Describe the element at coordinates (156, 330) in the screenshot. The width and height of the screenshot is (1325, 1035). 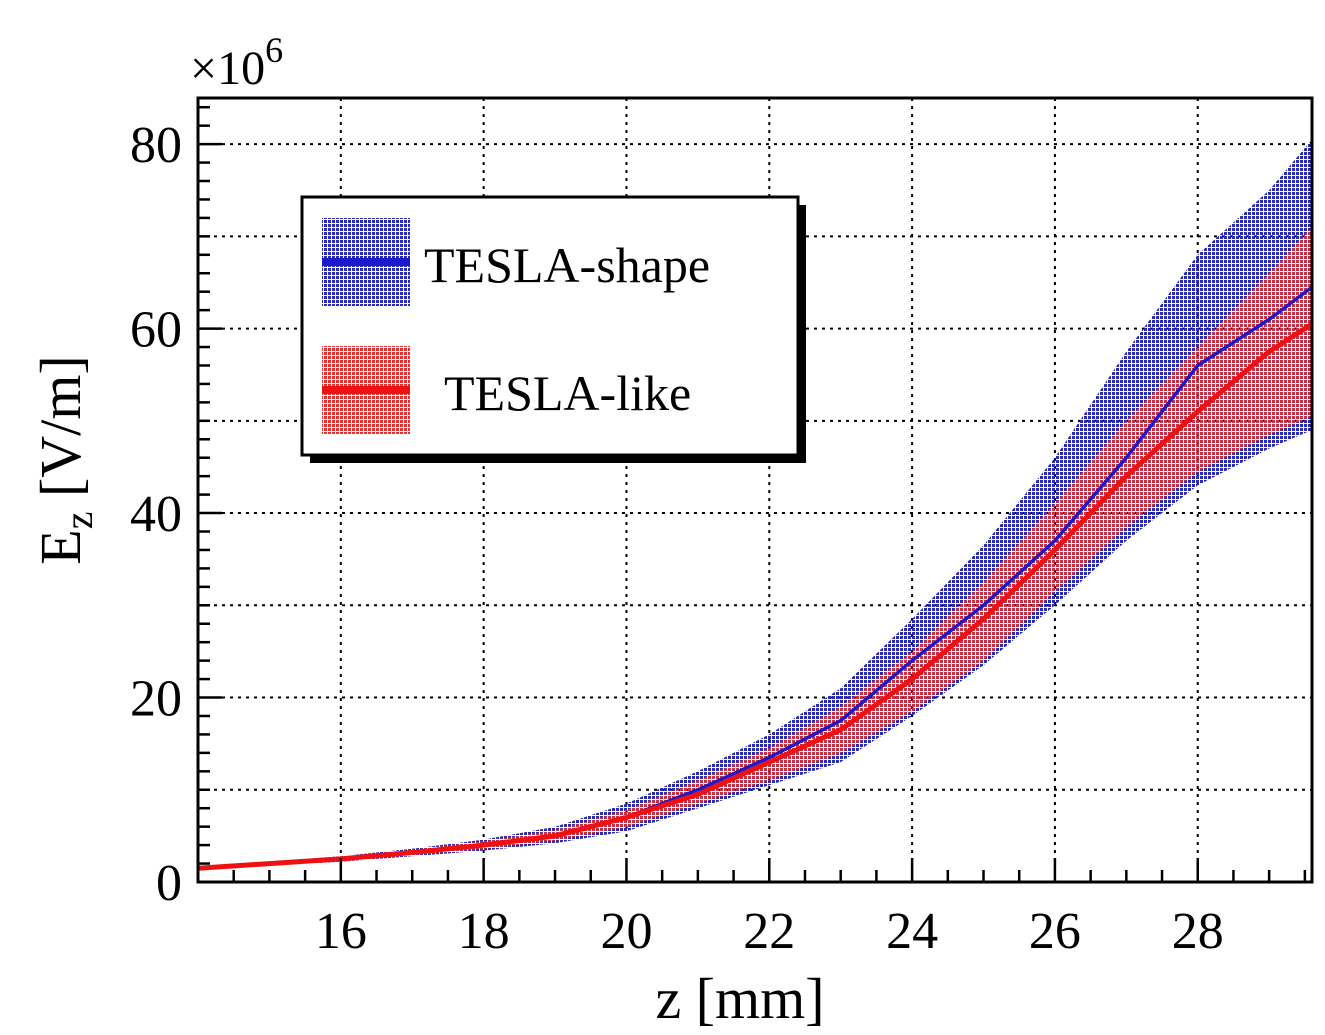
I see `y-tick-label-60: 60` at that location.